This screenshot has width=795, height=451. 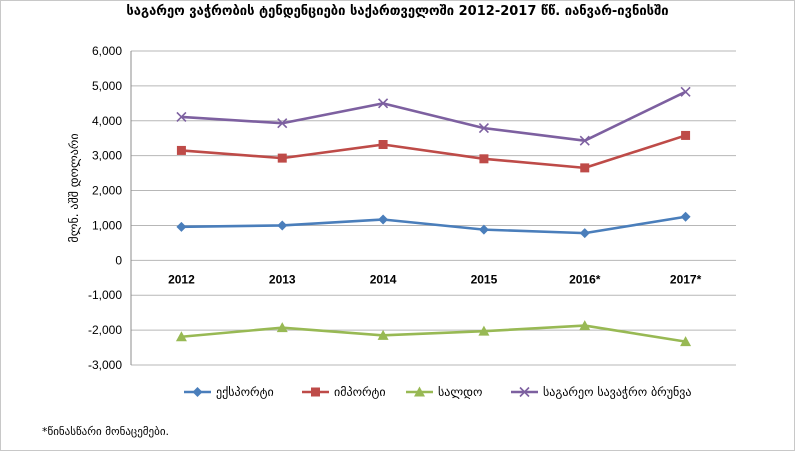 What do you see at coordinates (181, 279) in the screenshot?
I see `x-tick-label: 2012` at bounding box center [181, 279].